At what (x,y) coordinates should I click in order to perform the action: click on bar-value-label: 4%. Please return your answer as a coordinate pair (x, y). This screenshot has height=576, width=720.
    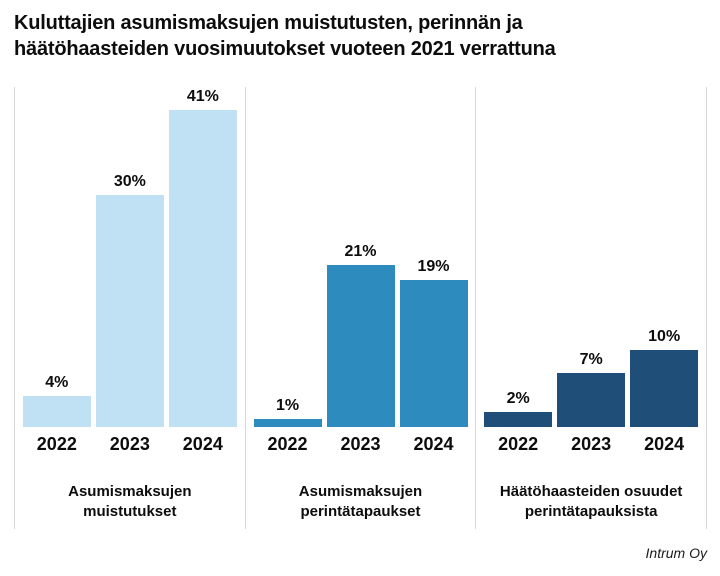
    Looking at the image, I should click on (57, 382).